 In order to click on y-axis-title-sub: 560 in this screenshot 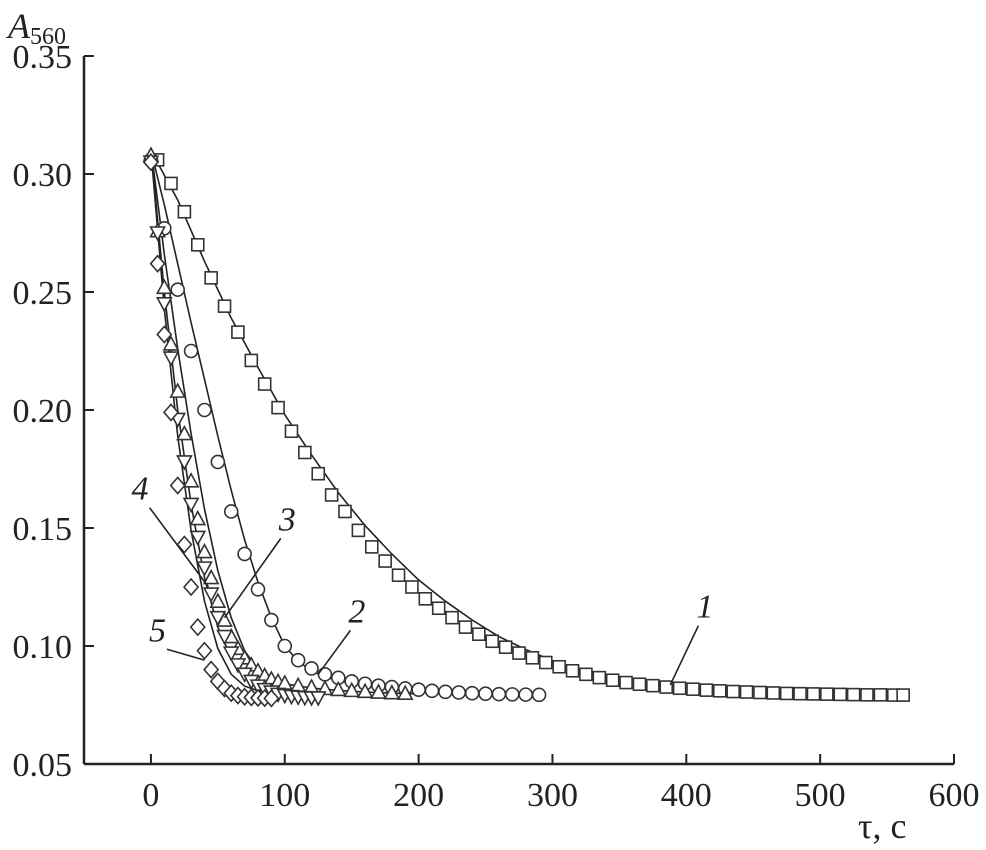, I will do `click(48, 37)`.